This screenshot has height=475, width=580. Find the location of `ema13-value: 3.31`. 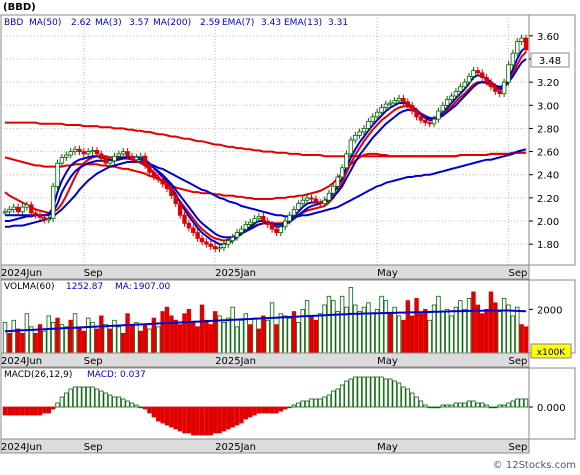

ema13-value: 3.31 is located at coordinates (338, 23).